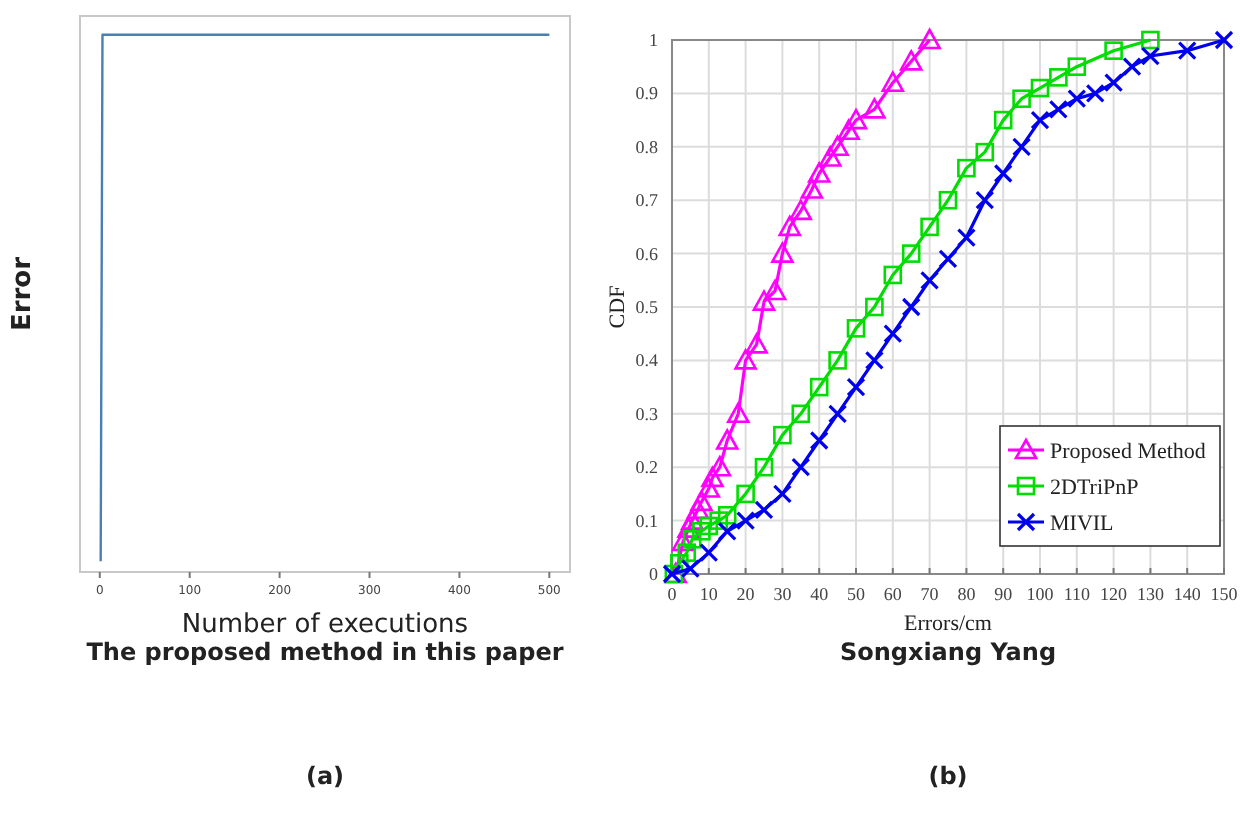 The width and height of the screenshot is (1240, 814). I want to click on x-axis-title: Errors/cm, so click(948, 624).